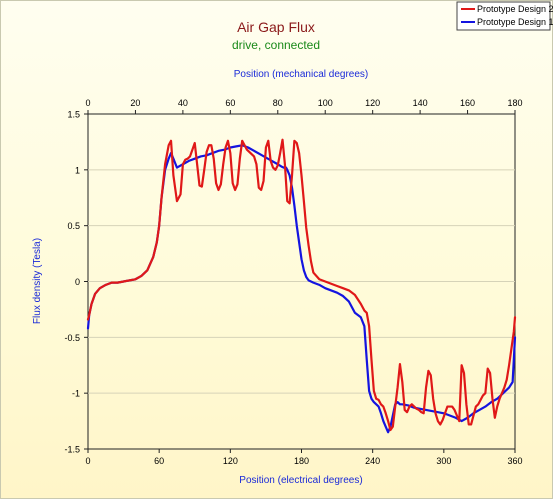 This screenshot has height=499, width=553. Describe the element at coordinates (76, 394) in the screenshot. I see `y-tick-label: -1` at that location.